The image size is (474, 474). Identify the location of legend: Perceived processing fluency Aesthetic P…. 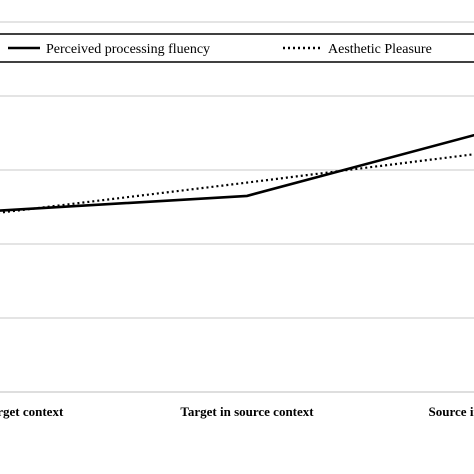
(237, 48).